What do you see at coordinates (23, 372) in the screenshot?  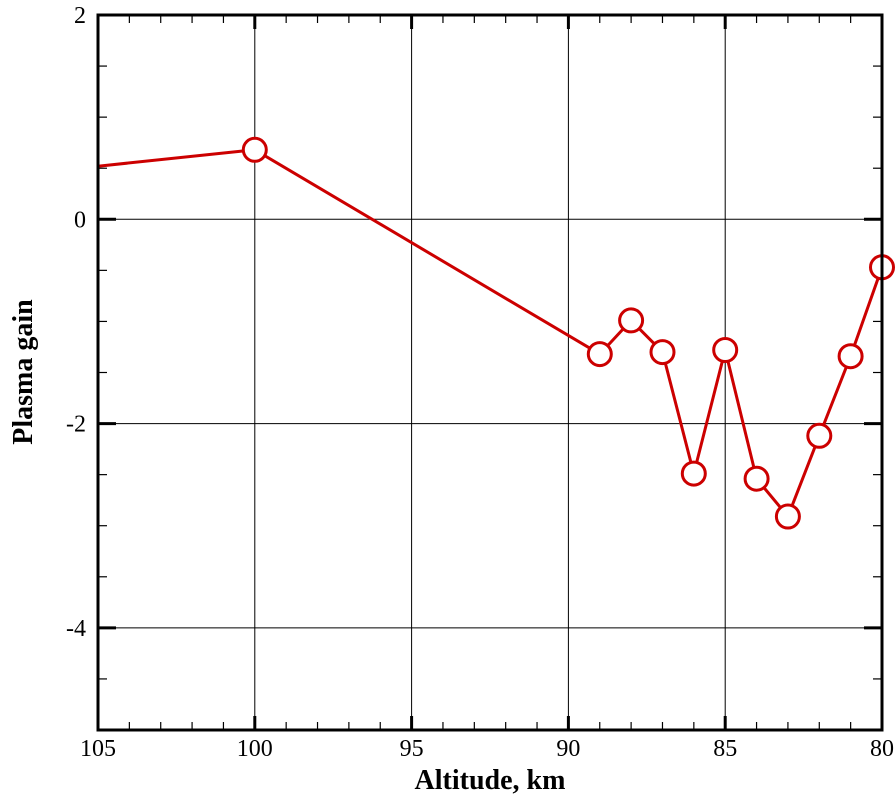 I see `y-axis-title: Plasma gain` at bounding box center [23, 372].